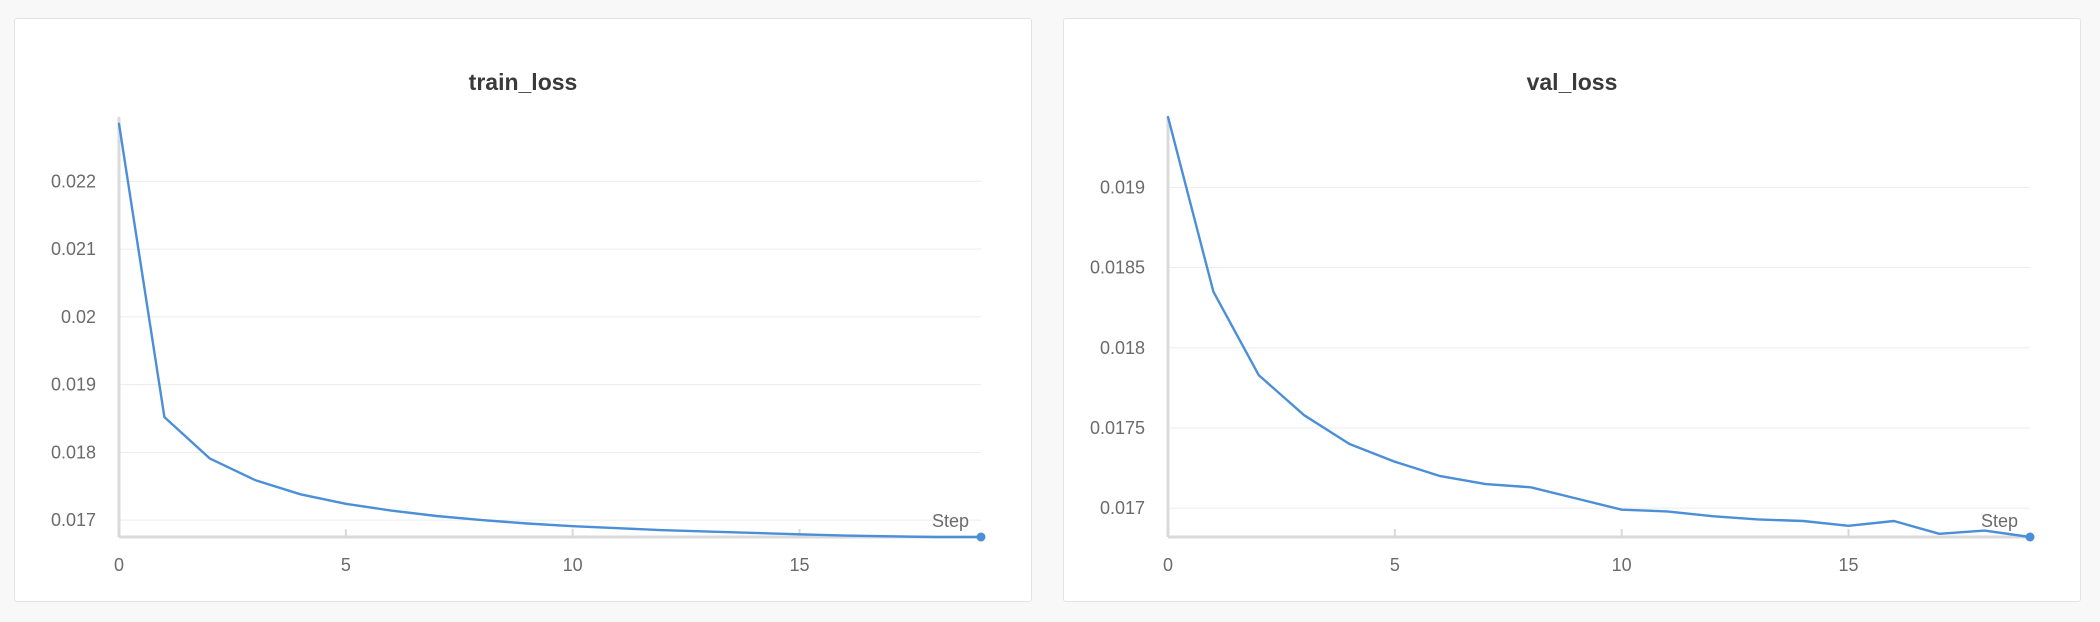  What do you see at coordinates (1117, 428) in the screenshot?
I see `y-tick-label: 0.0175` at bounding box center [1117, 428].